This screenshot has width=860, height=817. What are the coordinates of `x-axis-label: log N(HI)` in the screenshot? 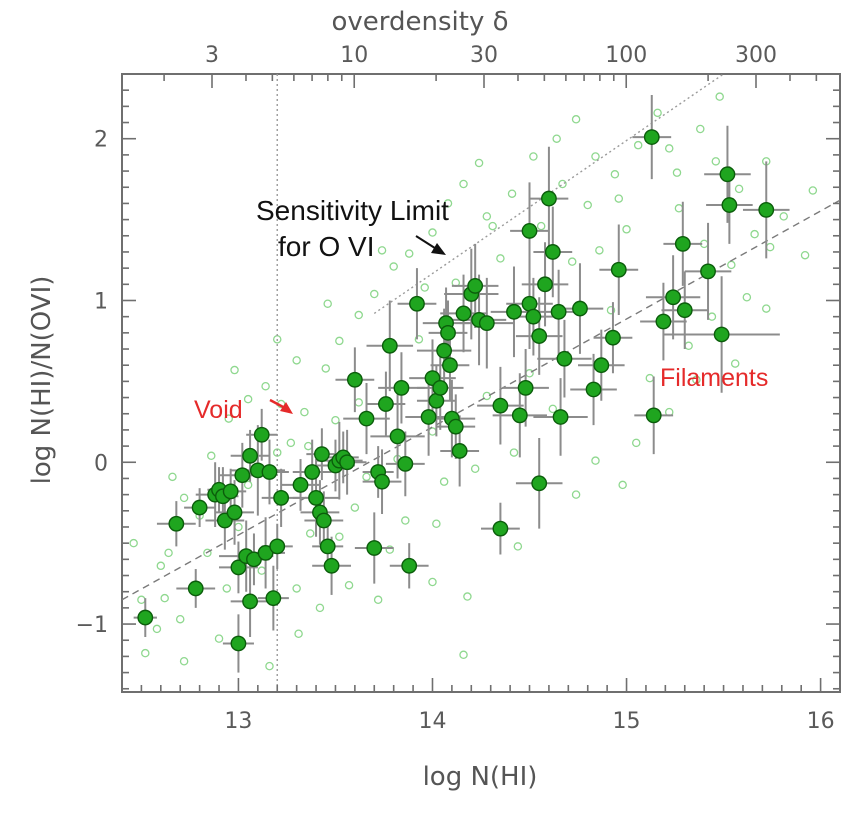 It's located at (480, 777).